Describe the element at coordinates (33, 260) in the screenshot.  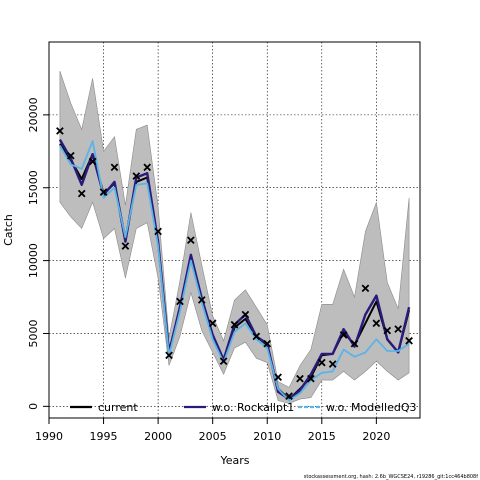
I see `y-tick-label: 10000` at that location.